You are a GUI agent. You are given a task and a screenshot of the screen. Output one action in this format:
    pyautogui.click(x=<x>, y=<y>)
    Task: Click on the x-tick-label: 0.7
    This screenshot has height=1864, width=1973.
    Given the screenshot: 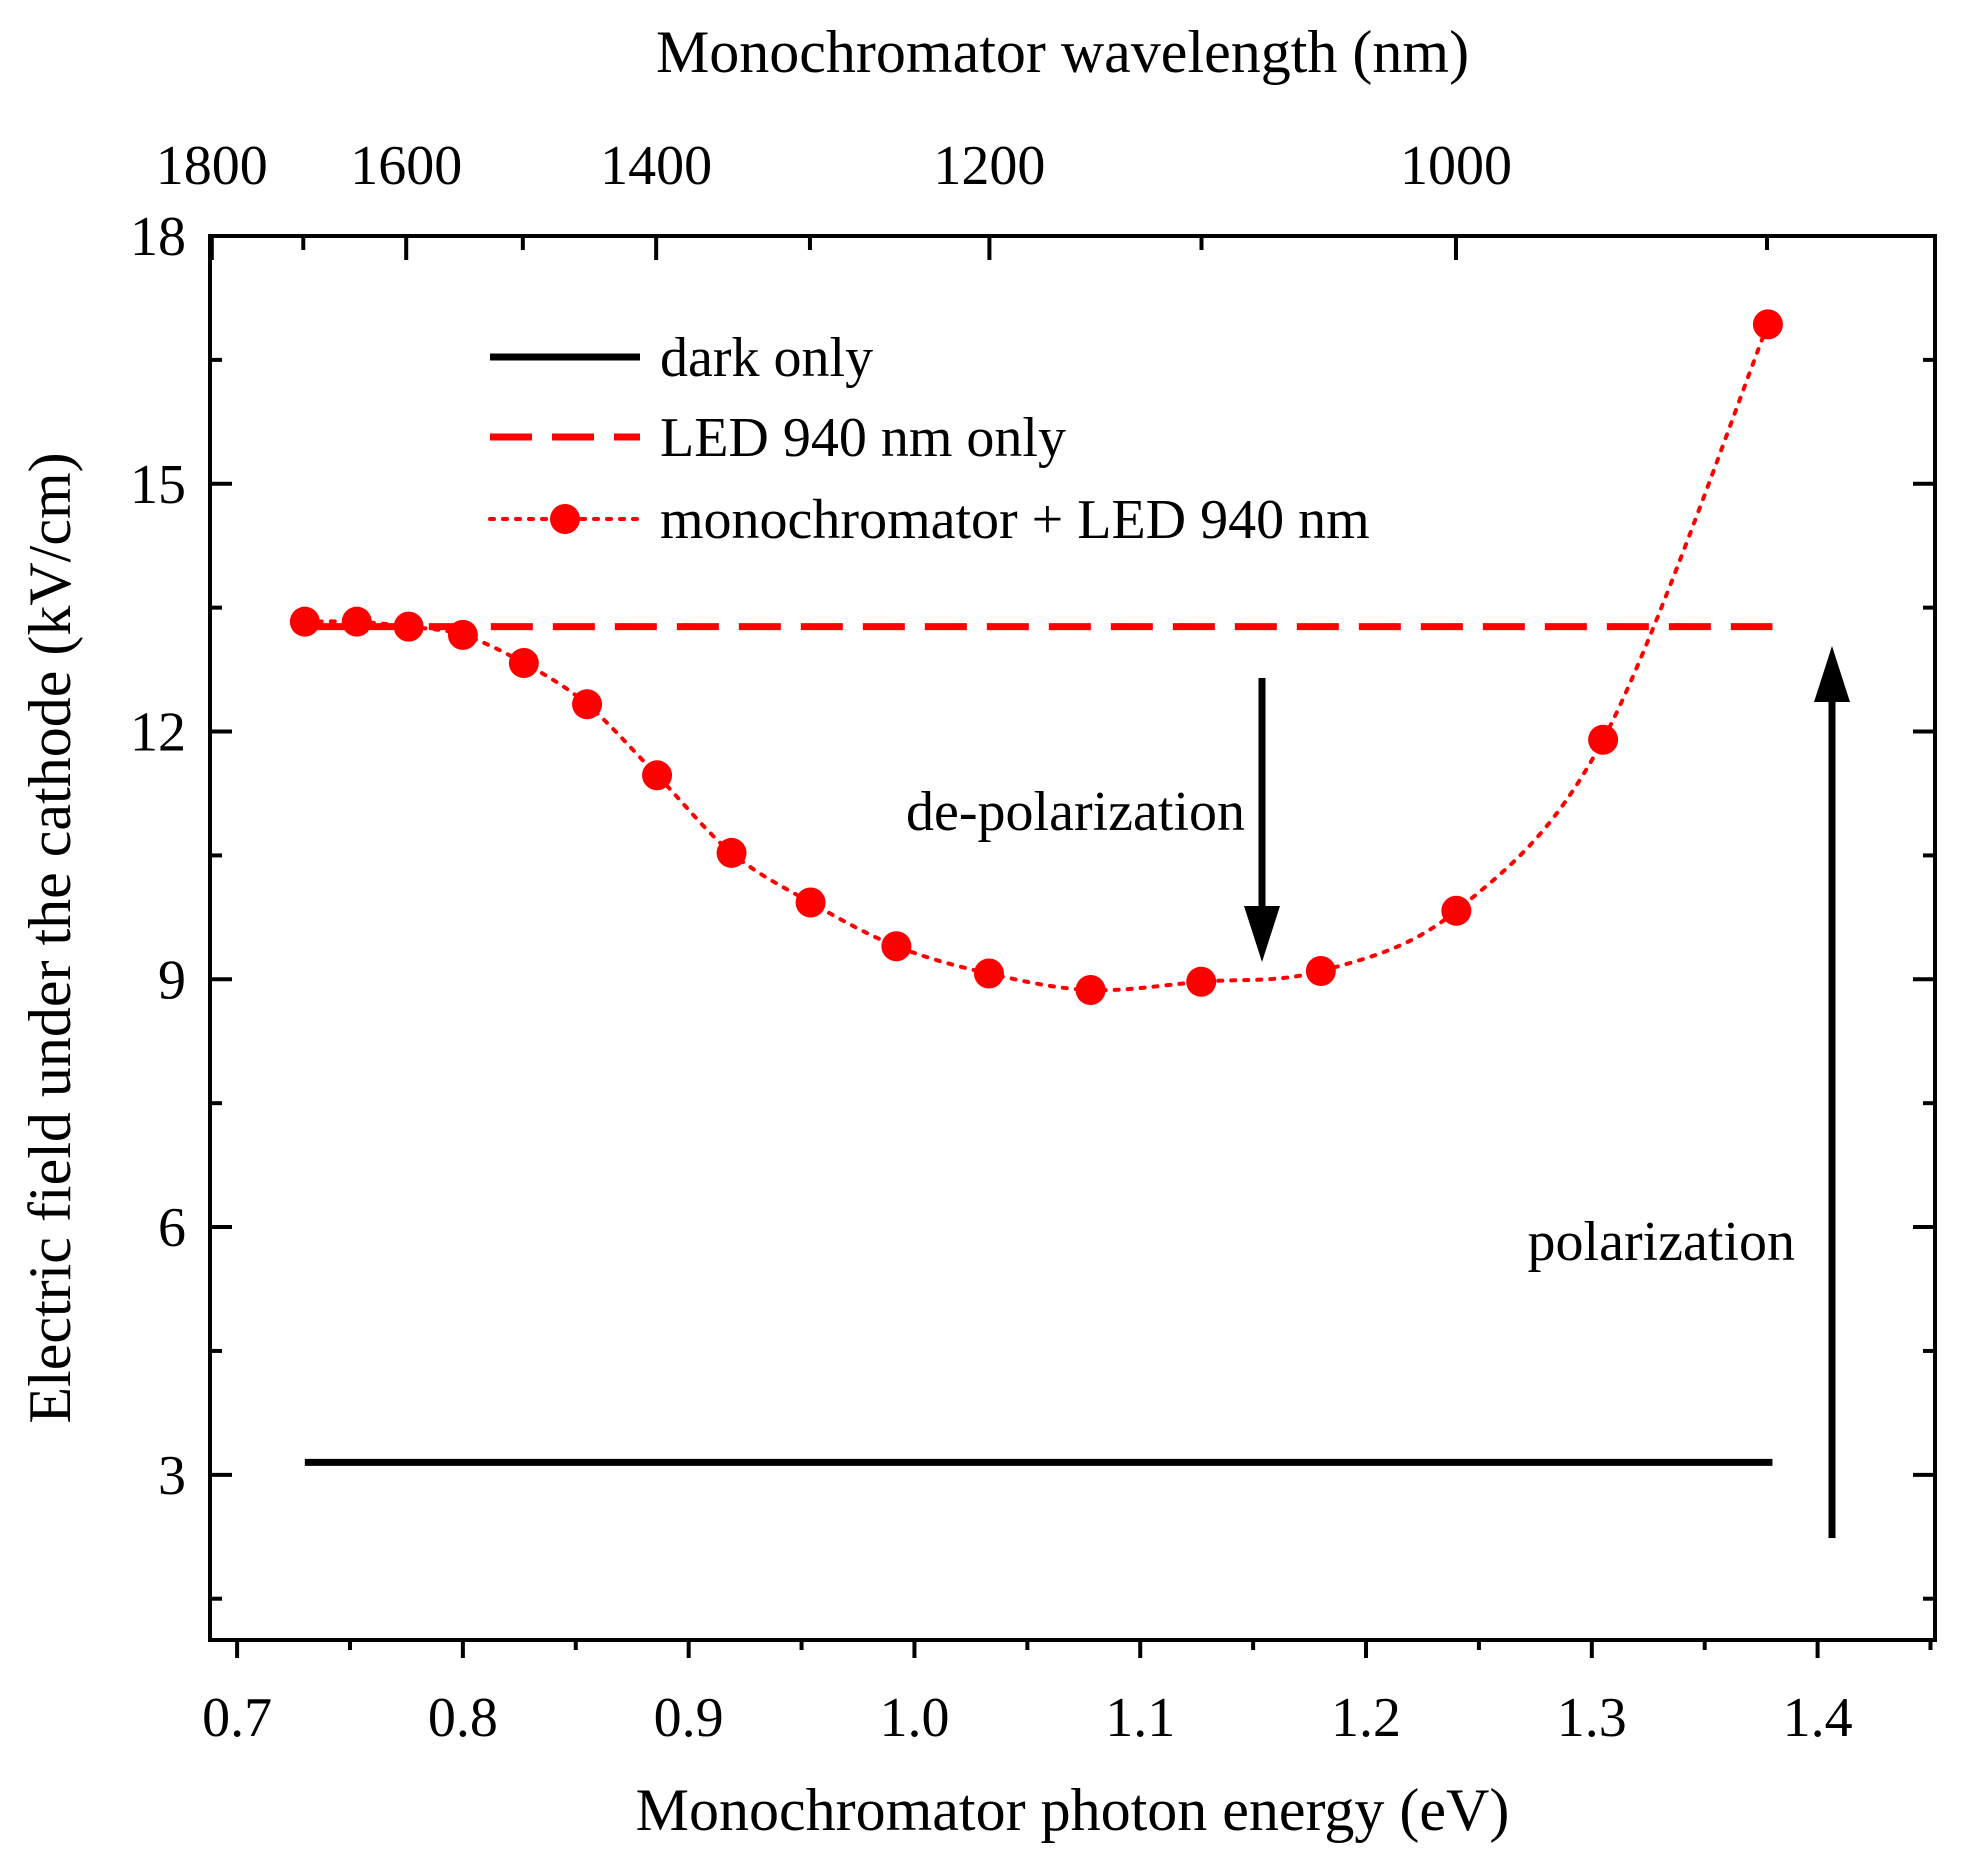 What is the action you would take?
    pyautogui.click(x=237, y=1718)
    